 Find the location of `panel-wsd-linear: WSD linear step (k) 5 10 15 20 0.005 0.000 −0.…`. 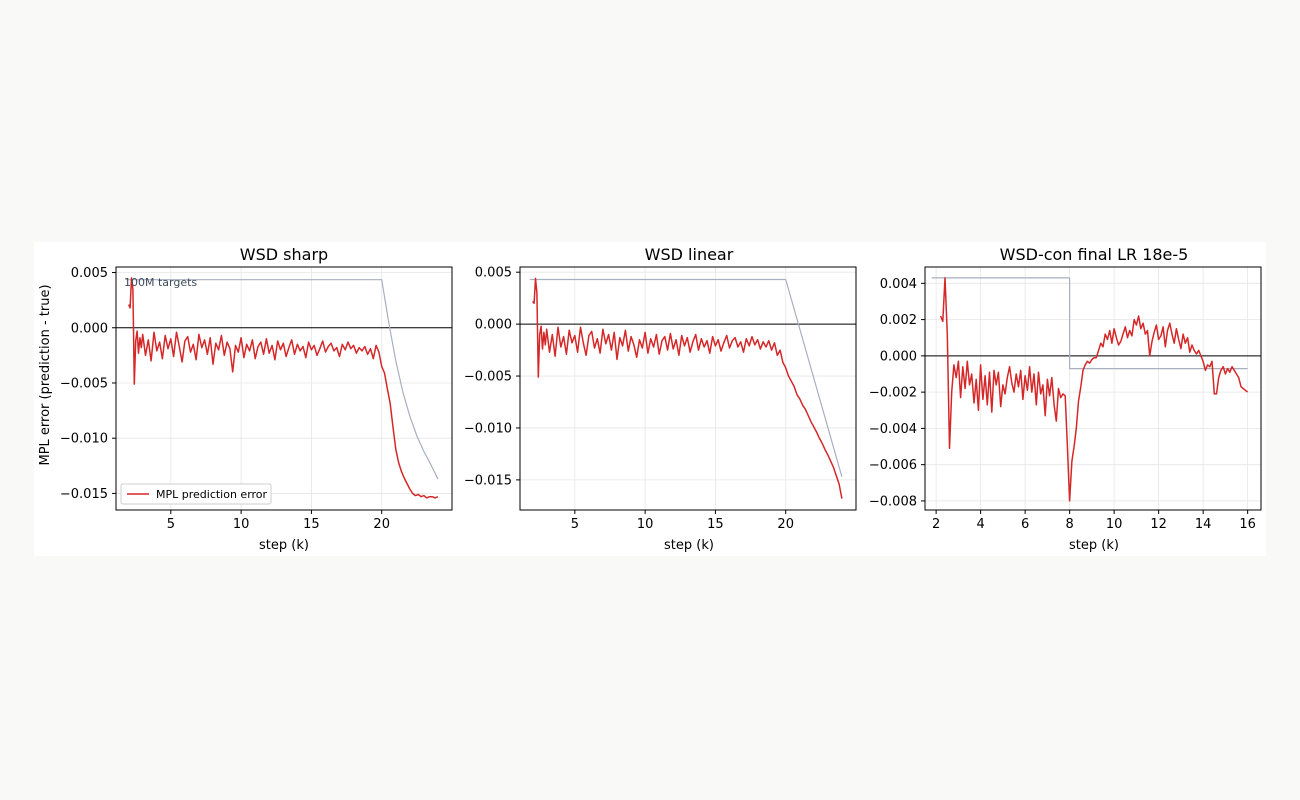

panel-wsd-linear: WSD linear step (k) 5 10 15 20 0.005 0.000 −0.… is located at coordinates (660, 399).